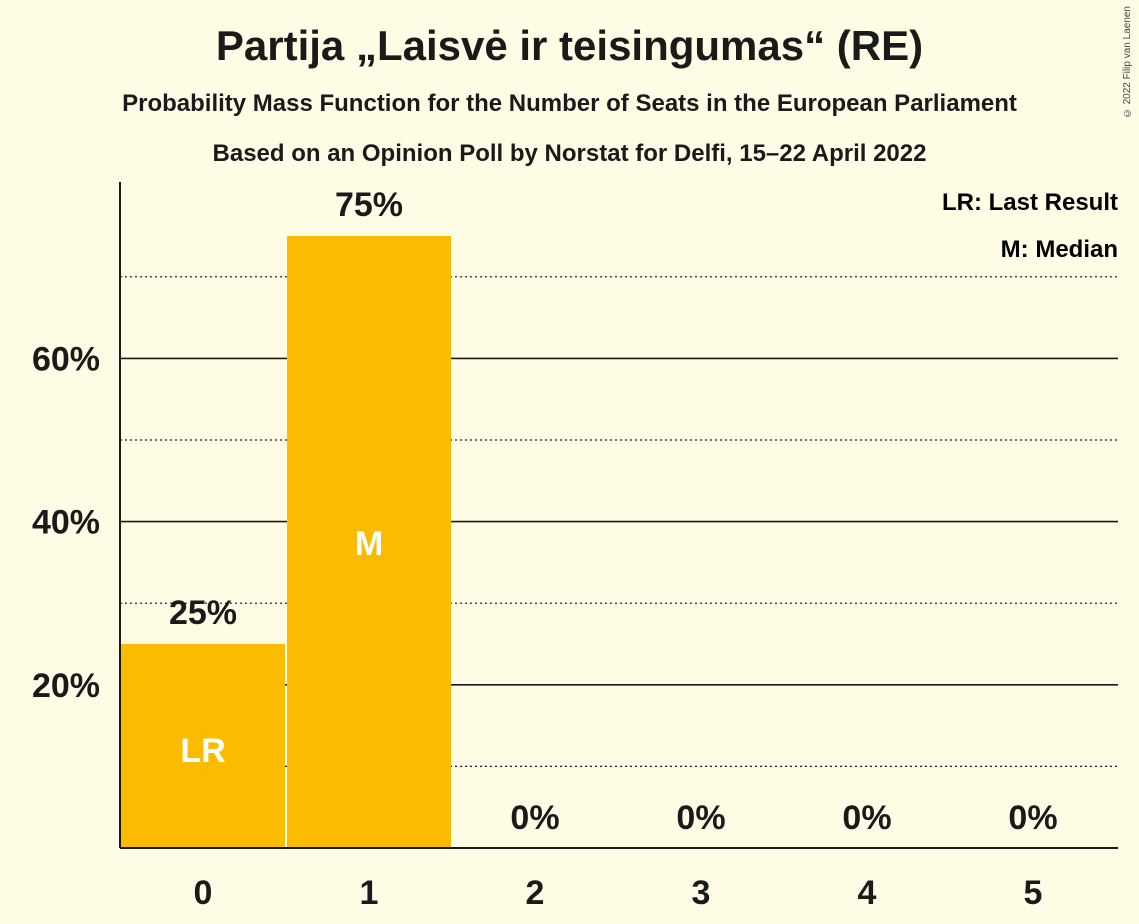 This screenshot has width=1139, height=924. What do you see at coordinates (203, 893) in the screenshot?
I see `x-tick-label: 0` at bounding box center [203, 893].